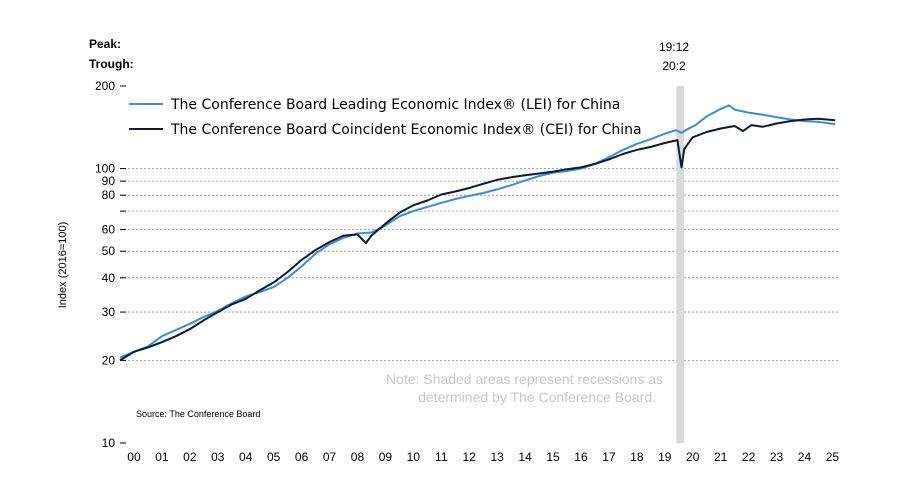 The height and width of the screenshot is (504, 900). Describe the element at coordinates (109, 229) in the screenshot. I see `y-tick-label-60: 60` at that location.